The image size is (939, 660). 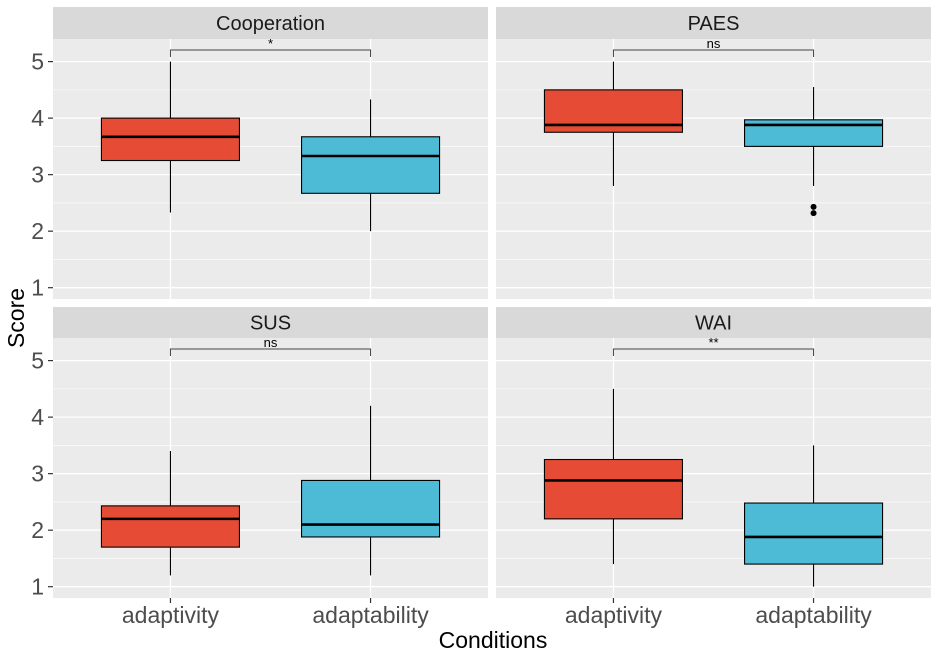 I want to click on facet-title: WAI, so click(x=713, y=324).